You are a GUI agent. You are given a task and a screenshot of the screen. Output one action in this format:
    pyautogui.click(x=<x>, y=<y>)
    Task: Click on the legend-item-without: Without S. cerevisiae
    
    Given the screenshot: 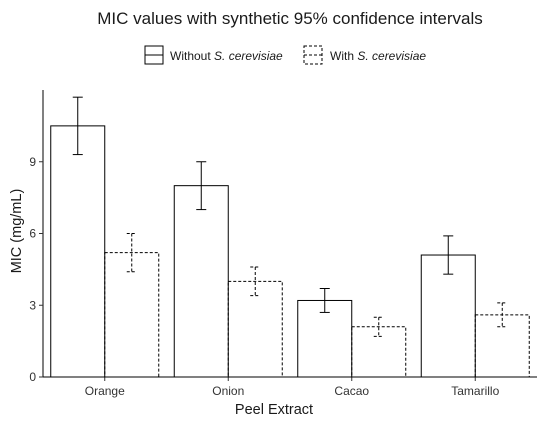 What is the action you would take?
    pyautogui.click(x=213, y=55)
    